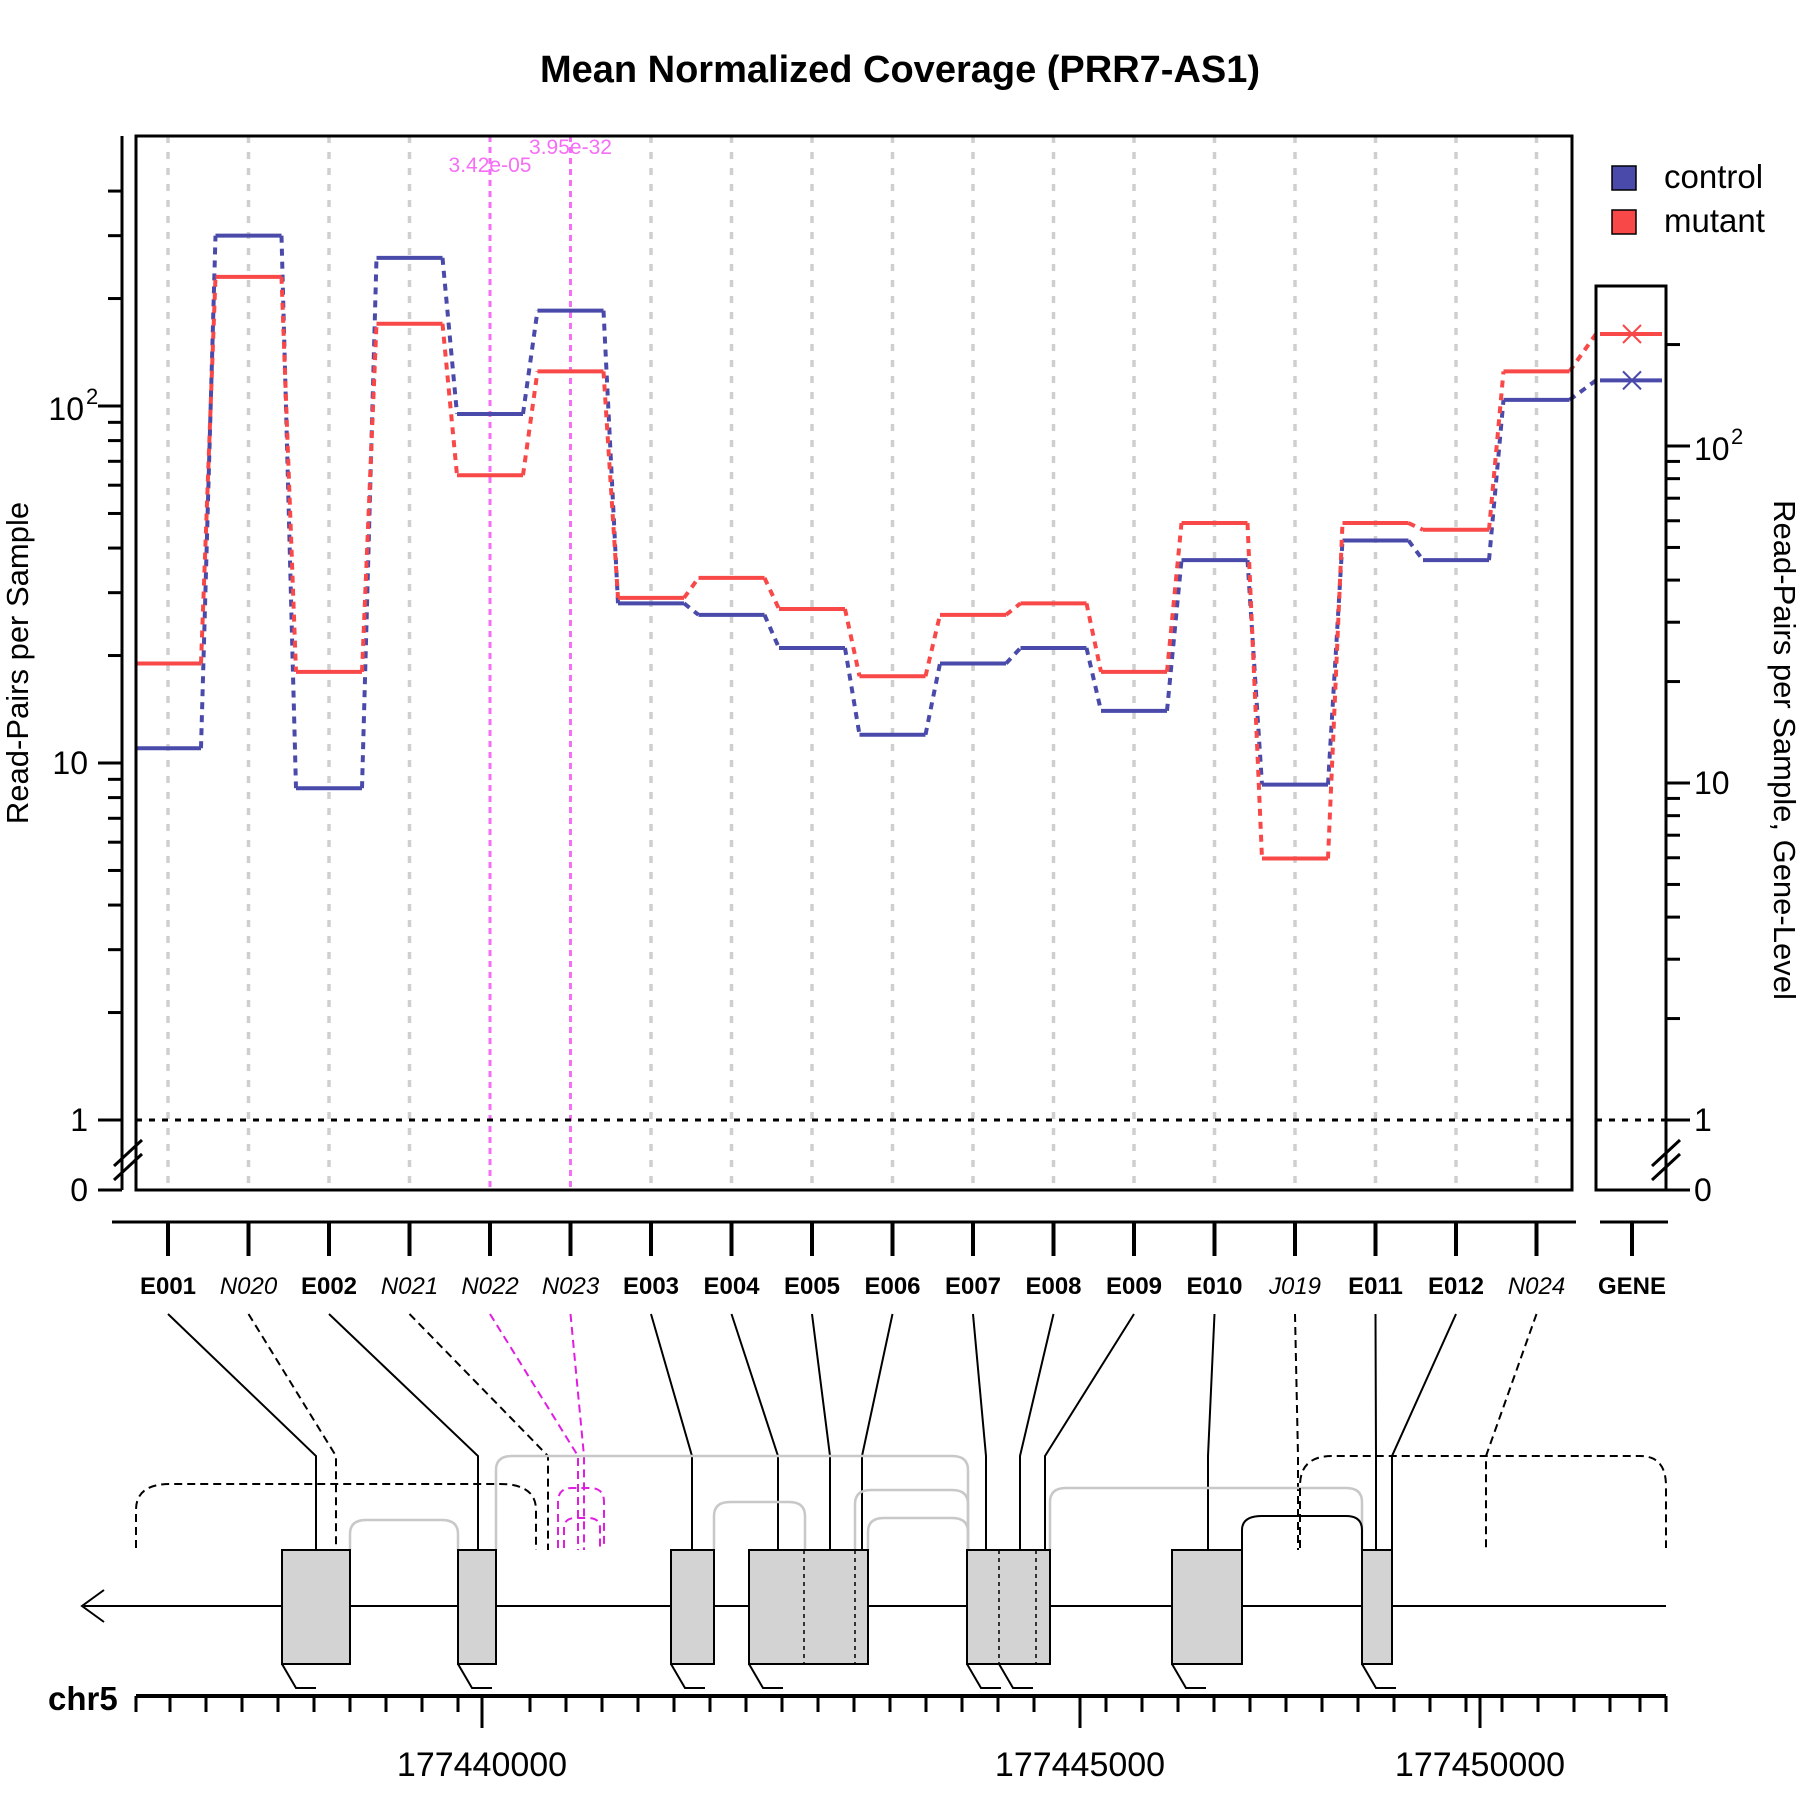  What do you see at coordinates (1214, 1286) in the screenshot?
I see `x-tick-label-E010: E010` at bounding box center [1214, 1286].